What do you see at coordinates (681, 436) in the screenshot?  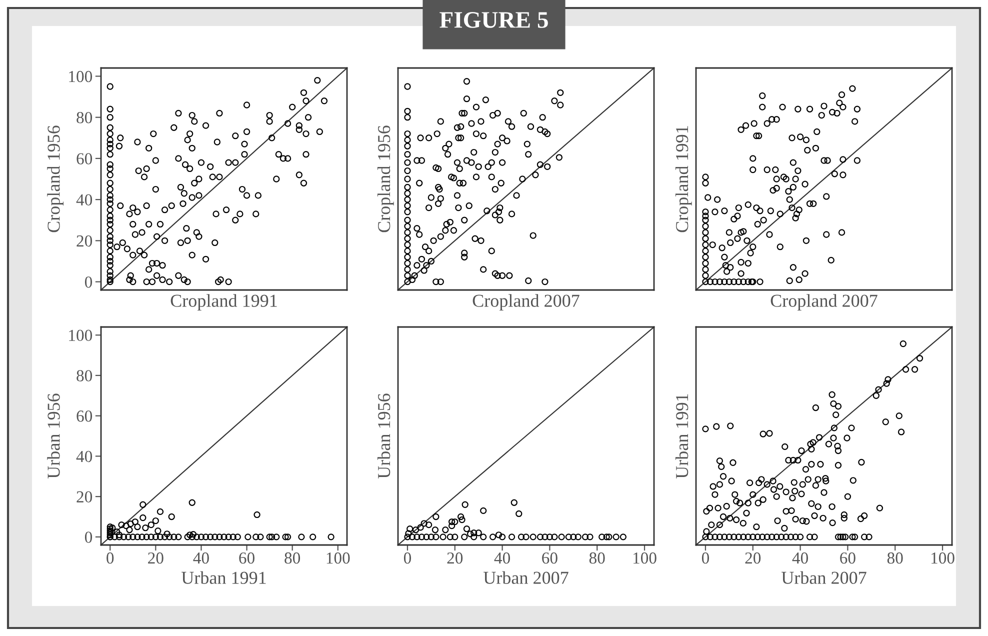 I see `y-axis-title: Urban 1991` at bounding box center [681, 436].